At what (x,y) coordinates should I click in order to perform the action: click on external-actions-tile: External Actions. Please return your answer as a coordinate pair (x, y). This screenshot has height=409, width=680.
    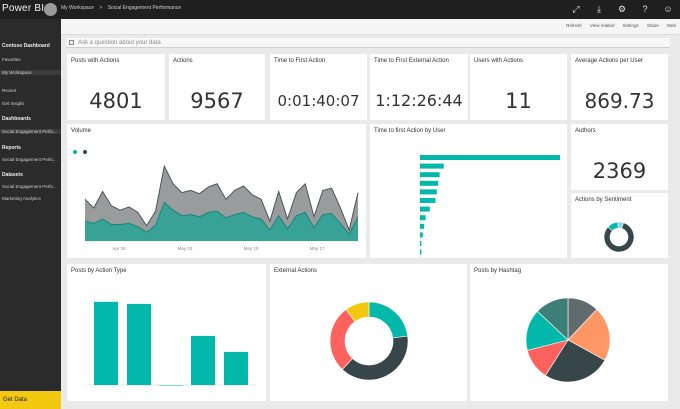
    Looking at the image, I should click on (368, 332).